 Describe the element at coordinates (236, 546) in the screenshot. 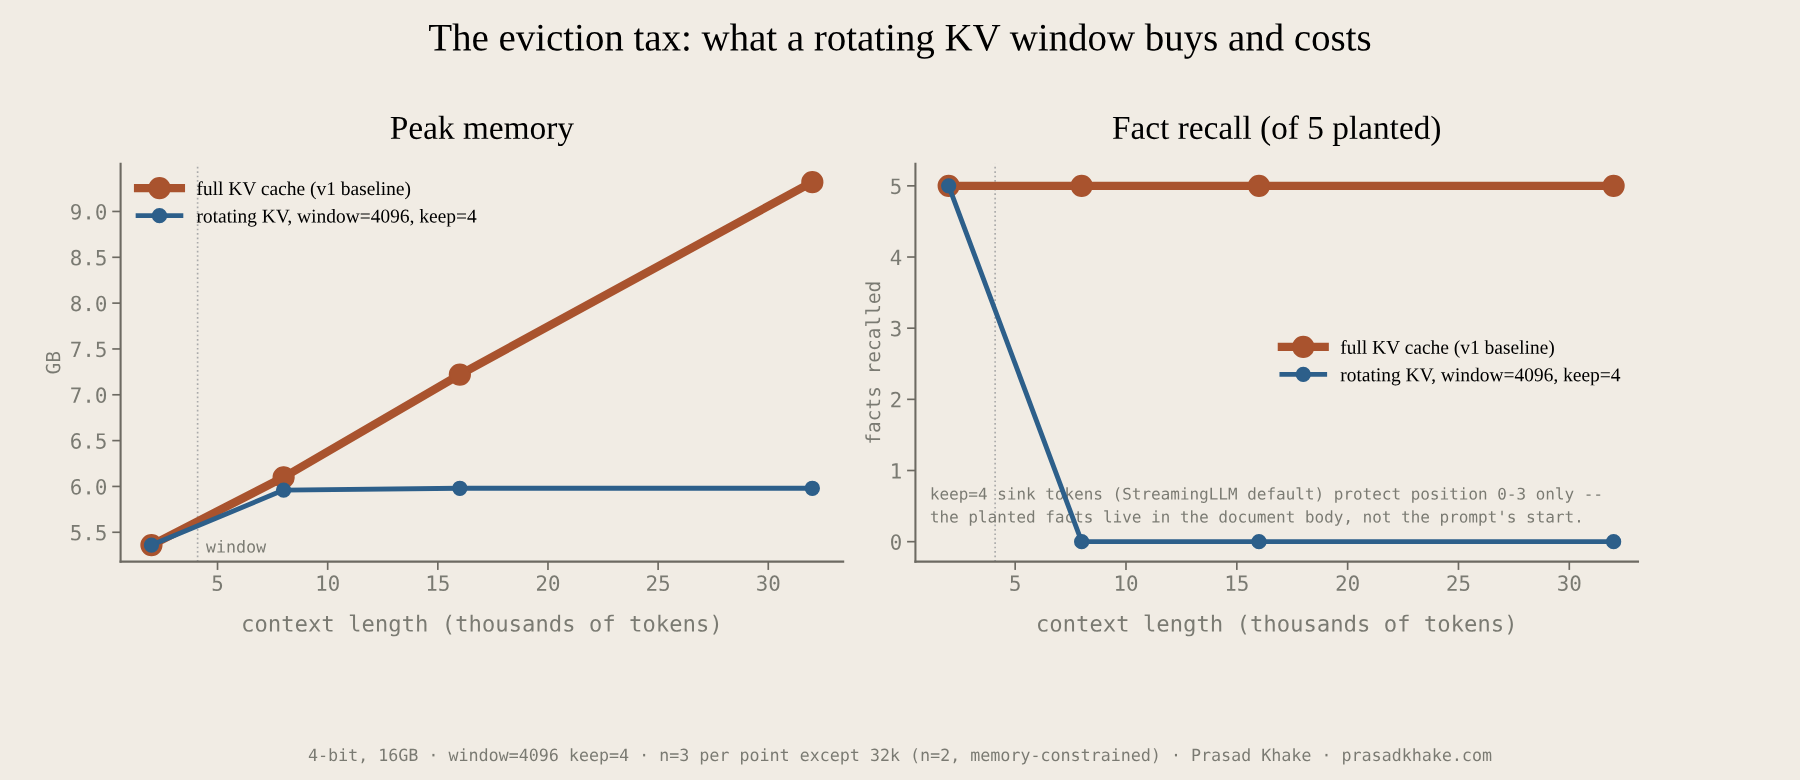

I see `ref-line-label: window` at that location.